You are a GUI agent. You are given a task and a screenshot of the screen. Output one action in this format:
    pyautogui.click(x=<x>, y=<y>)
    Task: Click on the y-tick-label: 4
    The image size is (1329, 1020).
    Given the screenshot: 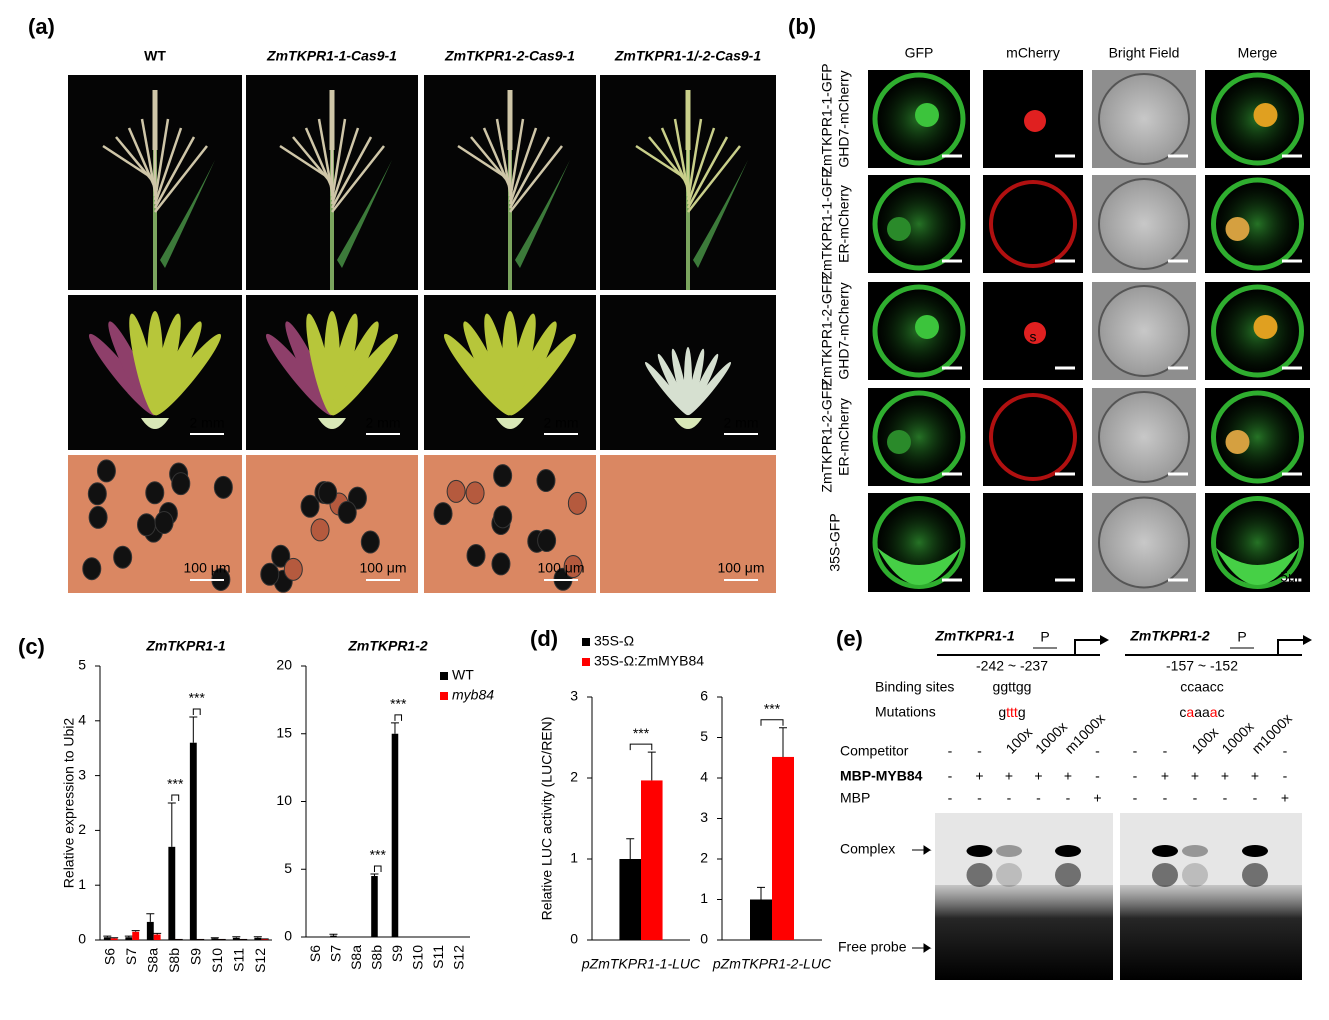 What is the action you would take?
    pyautogui.click(x=704, y=777)
    